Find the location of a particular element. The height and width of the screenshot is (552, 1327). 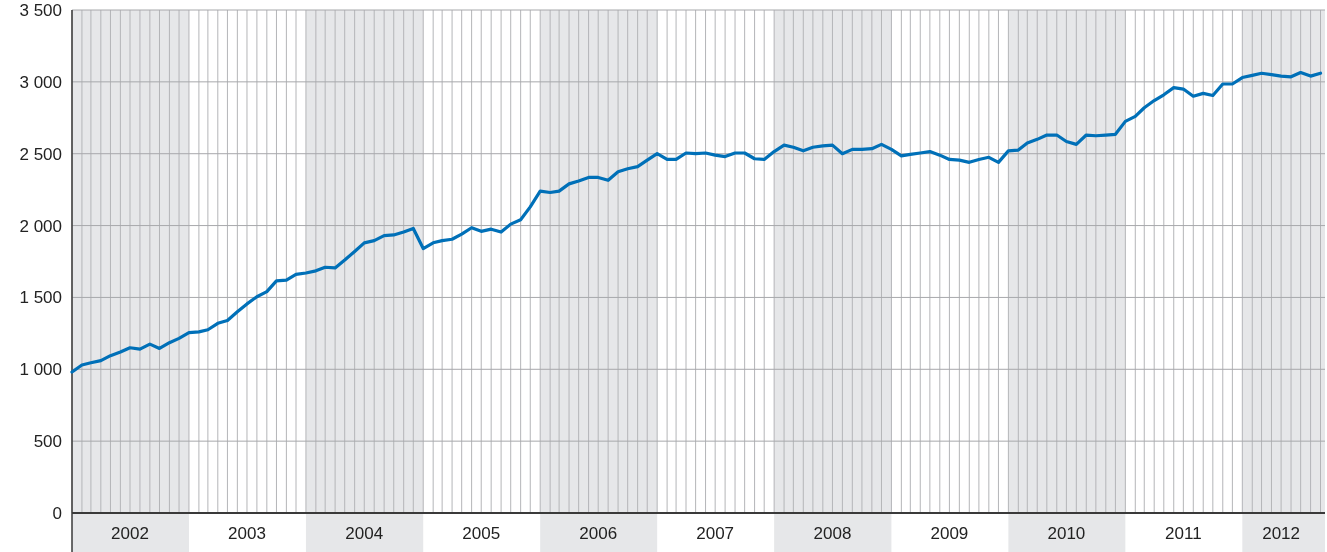

y-tick-label: 2 500 is located at coordinates (40, 154).